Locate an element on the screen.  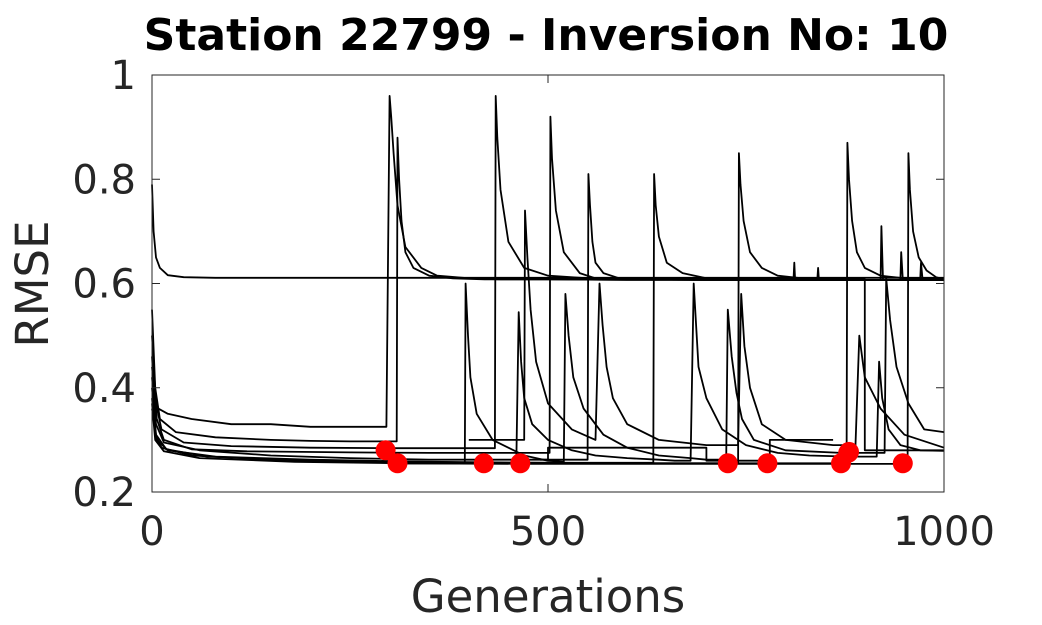
y-axis-label: RMSE is located at coordinates (32, 283).